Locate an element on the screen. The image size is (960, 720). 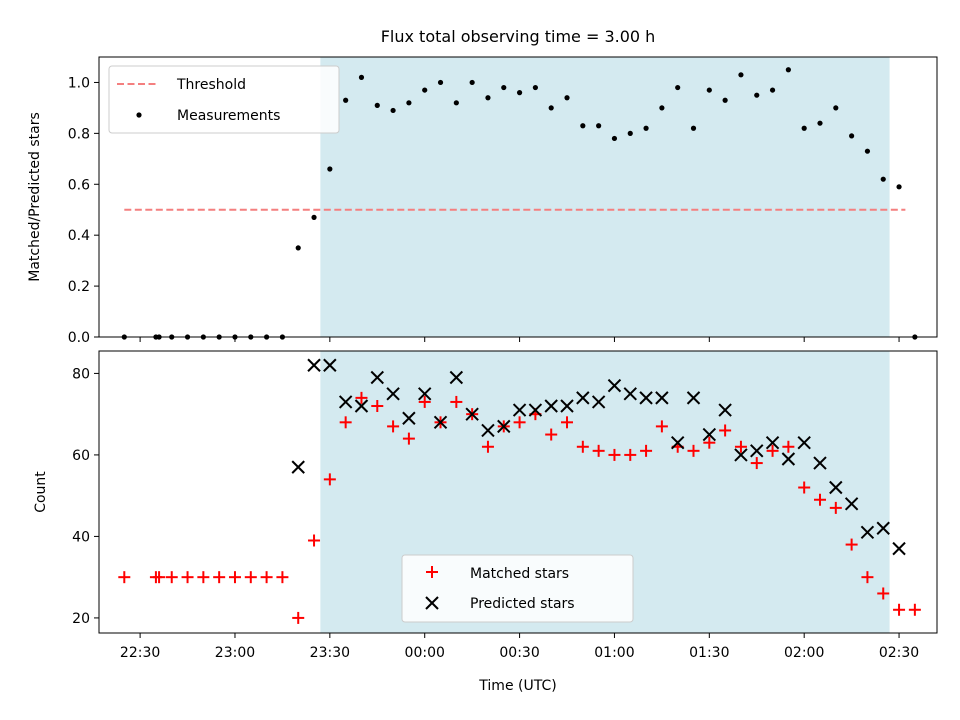
top-y-tick-label: 0.8 is located at coordinates (79, 134).